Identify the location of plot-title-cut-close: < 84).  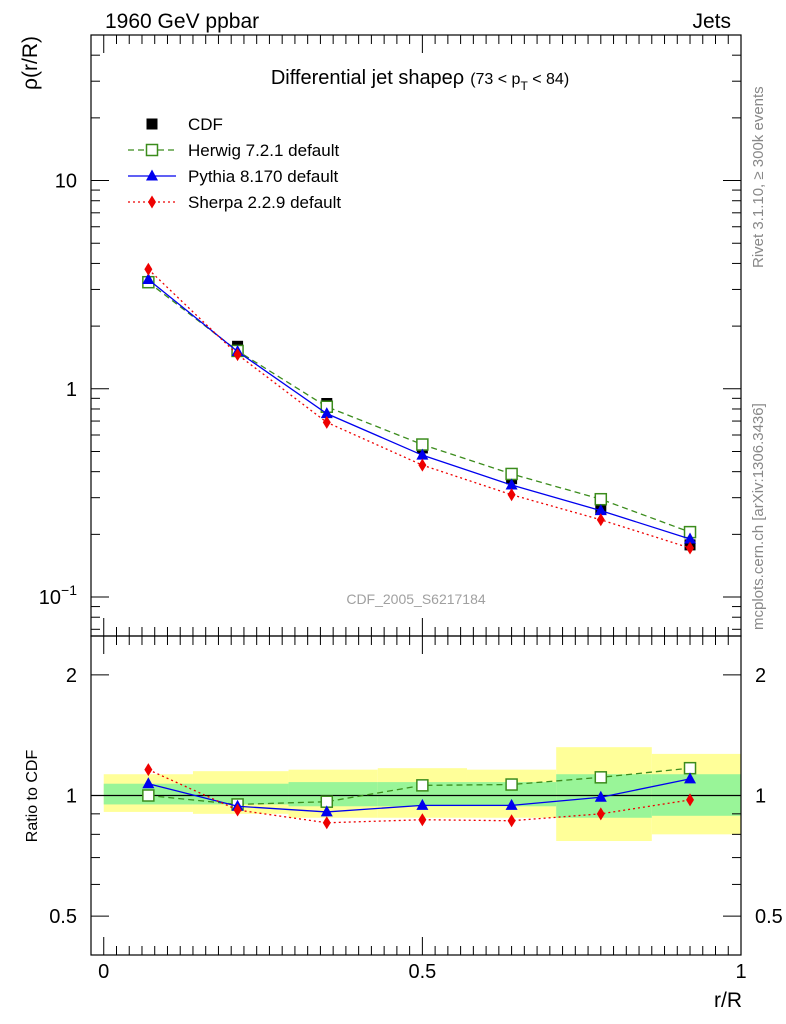
(548, 79).